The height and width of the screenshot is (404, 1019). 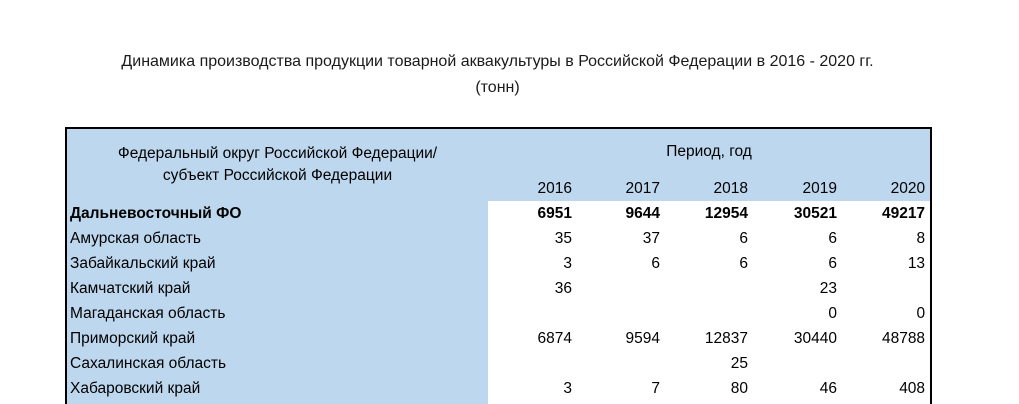 What do you see at coordinates (797, 213) in the screenshot?
I see `value-cell: 30521` at bounding box center [797, 213].